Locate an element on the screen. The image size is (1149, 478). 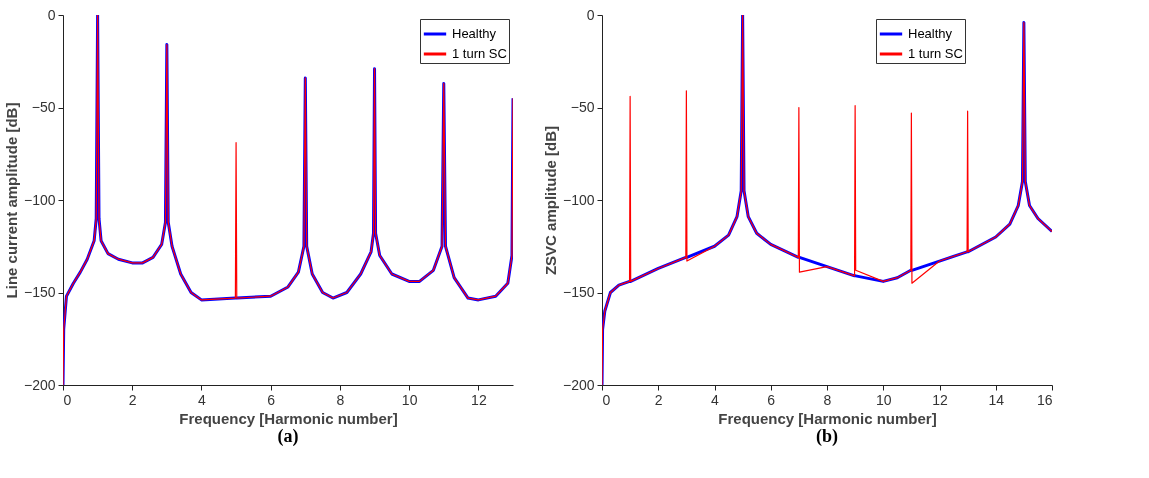
x-tick-label: 14 is located at coordinates (996, 399).